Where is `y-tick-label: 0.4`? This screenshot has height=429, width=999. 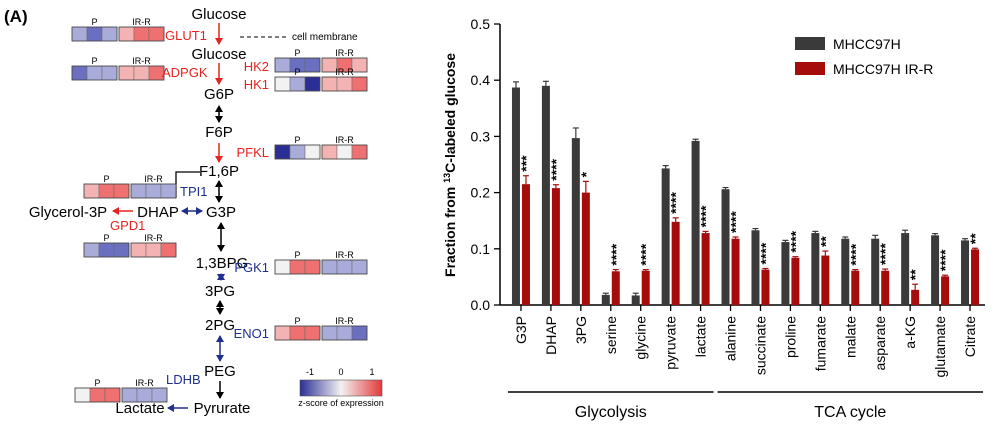
y-tick-label: 0.4 is located at coordinates (481, 80).